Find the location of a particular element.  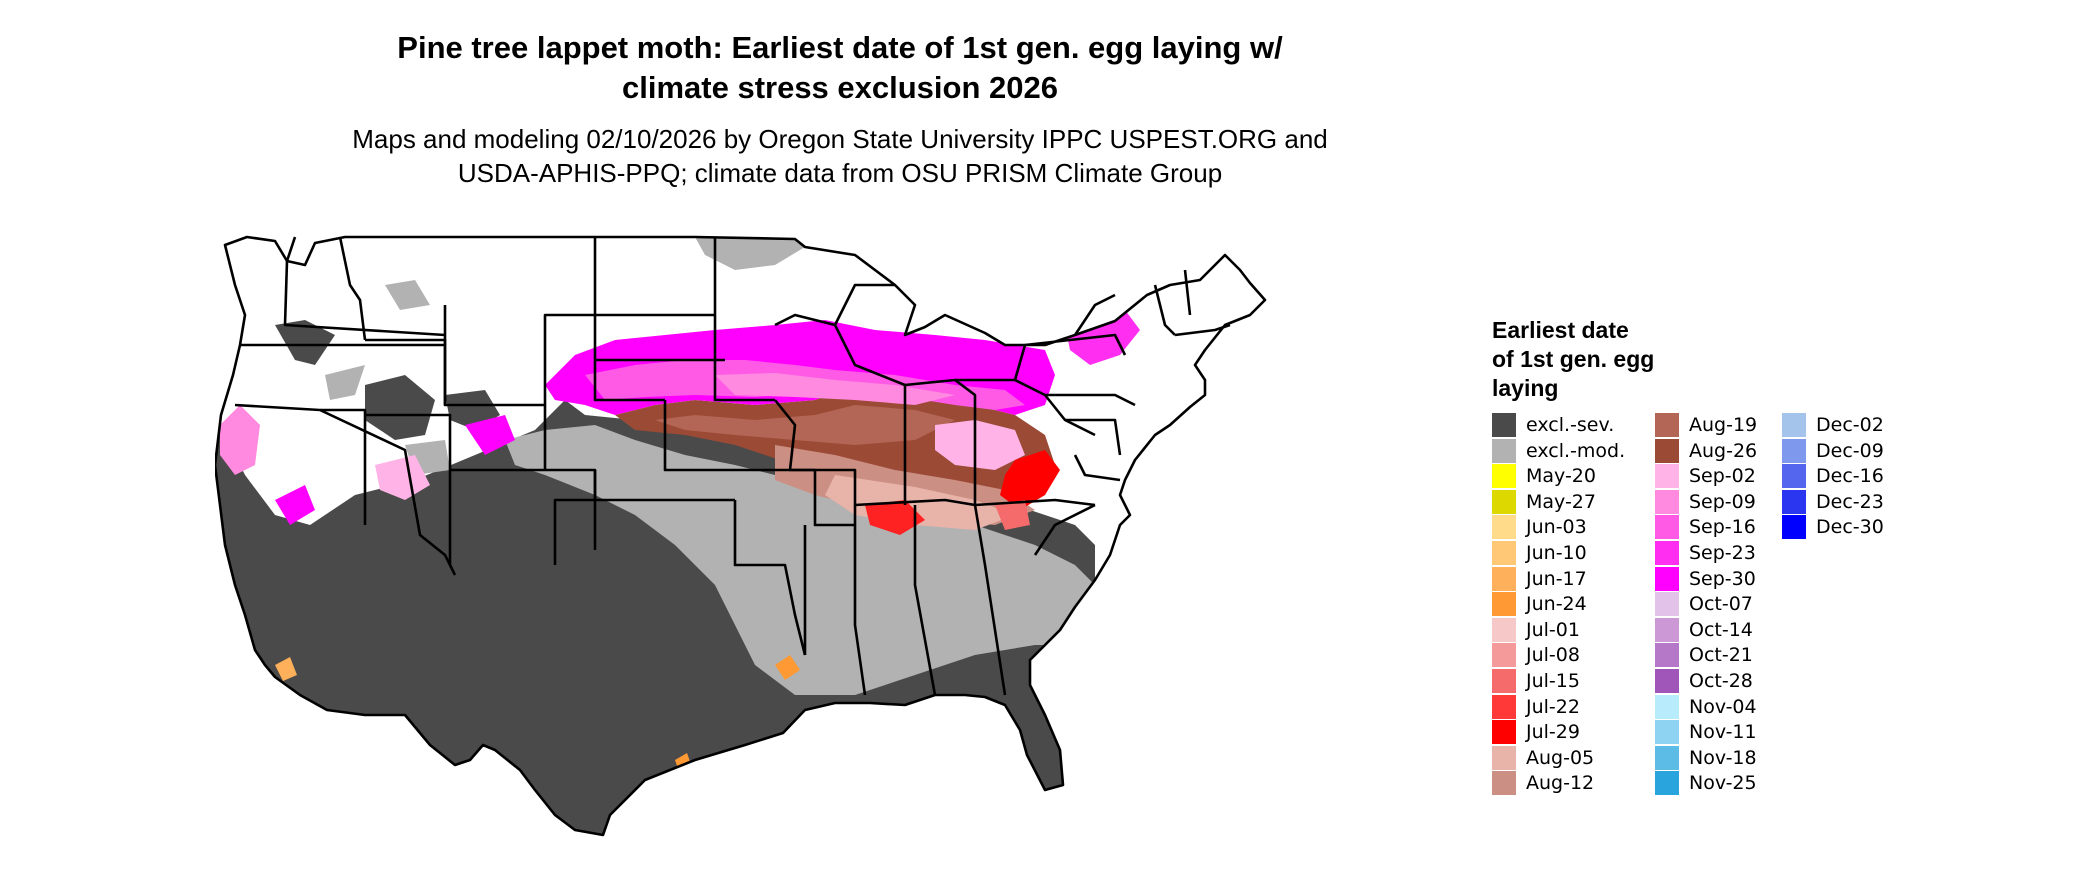

legend-item: Oct-21 is located at coordinates (1740, 655).